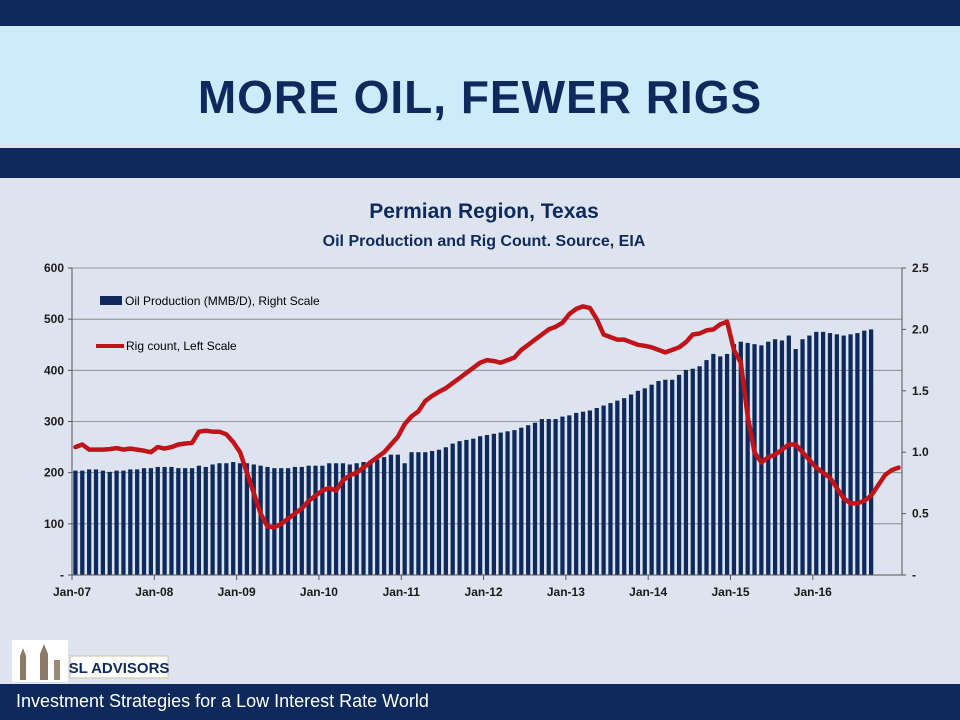 This screenshot has width=960, height=720. What do you see at coordinates (480, 163) in the screenshot?
I see `divider-band` at bounding box center [480, 163].